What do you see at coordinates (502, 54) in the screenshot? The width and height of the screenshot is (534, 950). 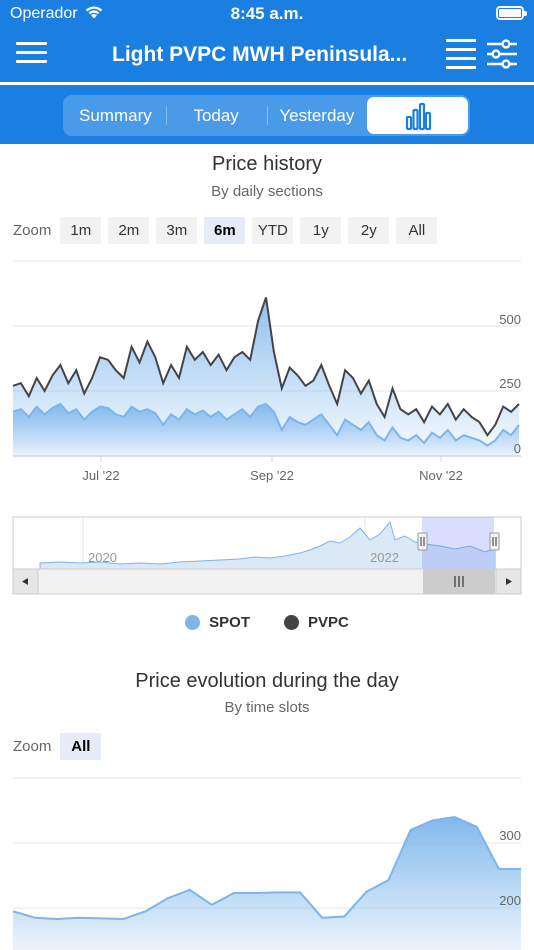 I see `filter-sliders-icon` at bounding box center [502, 54].